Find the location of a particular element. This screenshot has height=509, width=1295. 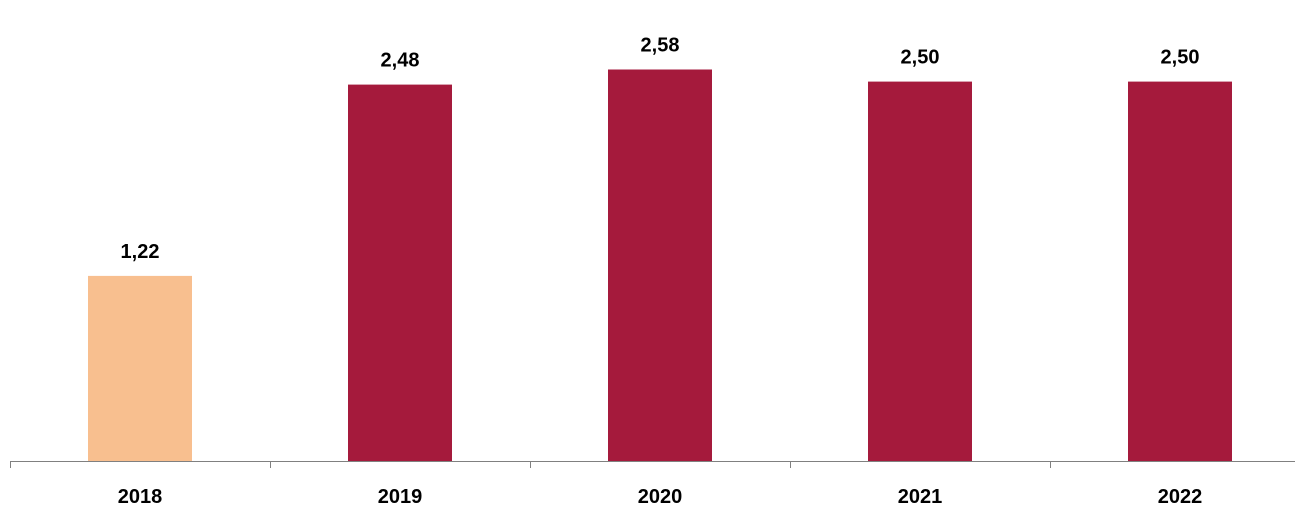

x-tick-labels: 2018 2019 2020 2021 2022 is located at coordinates (660, 497).